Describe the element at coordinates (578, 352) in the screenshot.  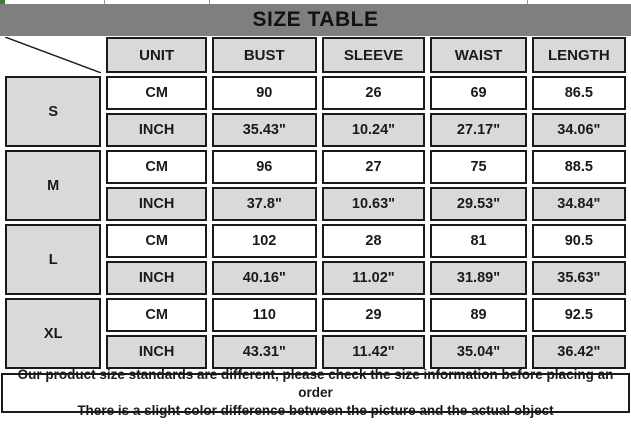
I see `value-cell: 36.42"` at that location.